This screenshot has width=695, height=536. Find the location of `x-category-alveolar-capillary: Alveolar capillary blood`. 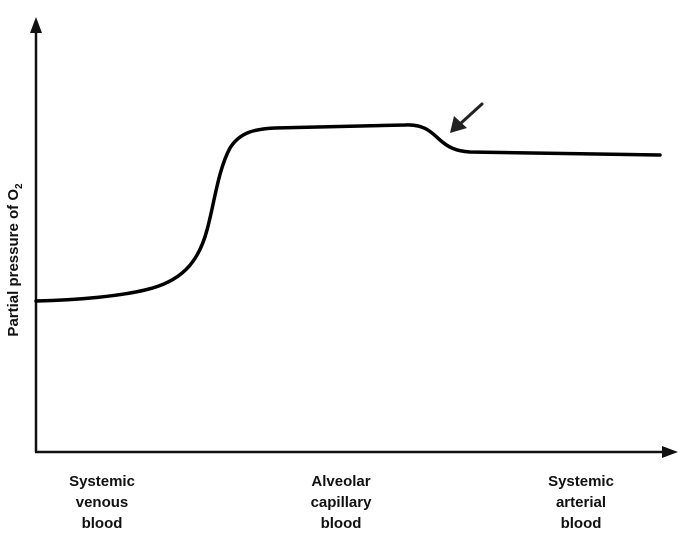

x-category-alveolar-capillary: Alveolar capillary blood is located at coordinates (341, 502).